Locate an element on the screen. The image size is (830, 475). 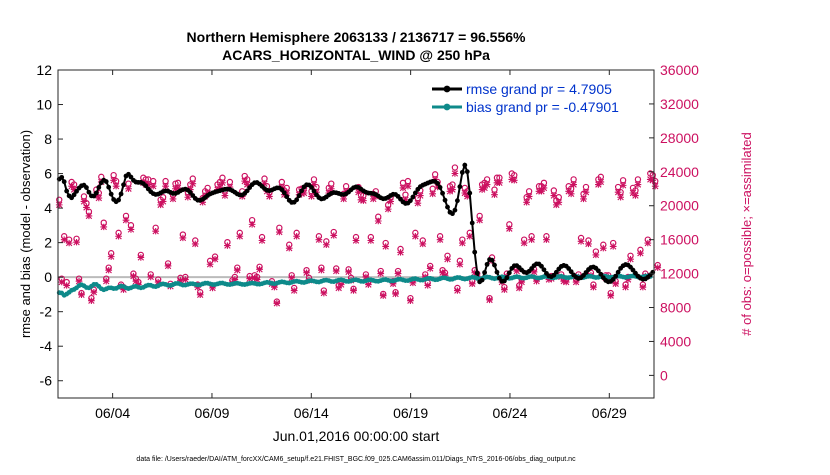
legend-bias-label: bias grand pr = -0.47901 is located at coordinates (542, 107).